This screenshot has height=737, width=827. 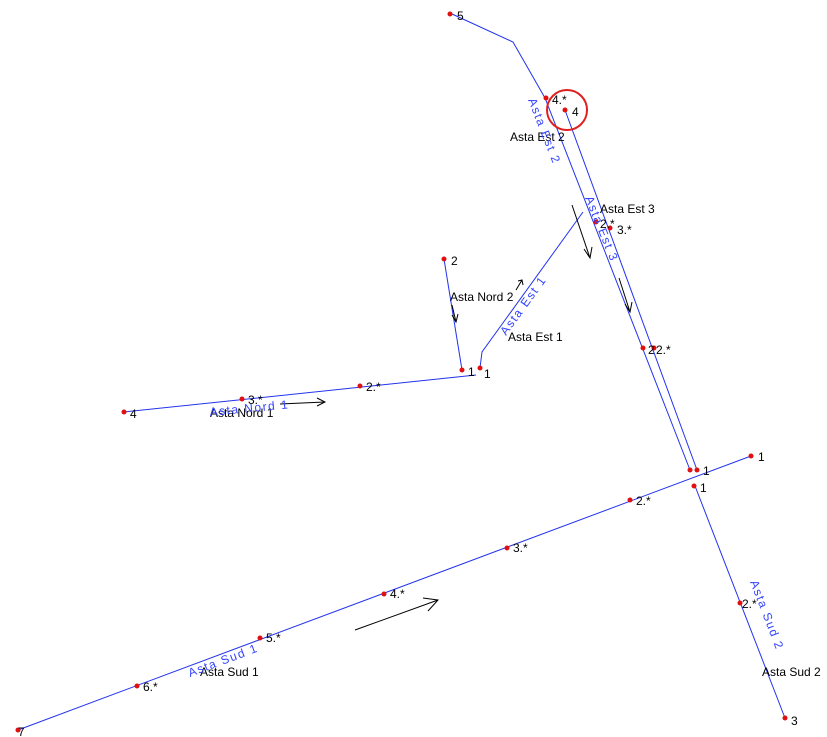 I want to click on asset-name: Asta Est 3, so click(x=627, y=209).